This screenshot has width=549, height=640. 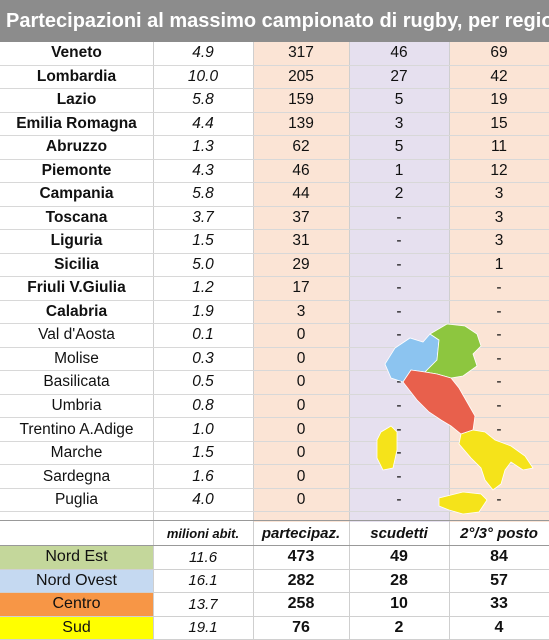 What do you see at coordinates (499, 627) in the screenshot?
I see `podium-cell: 4` at bounding box center [499, 627].